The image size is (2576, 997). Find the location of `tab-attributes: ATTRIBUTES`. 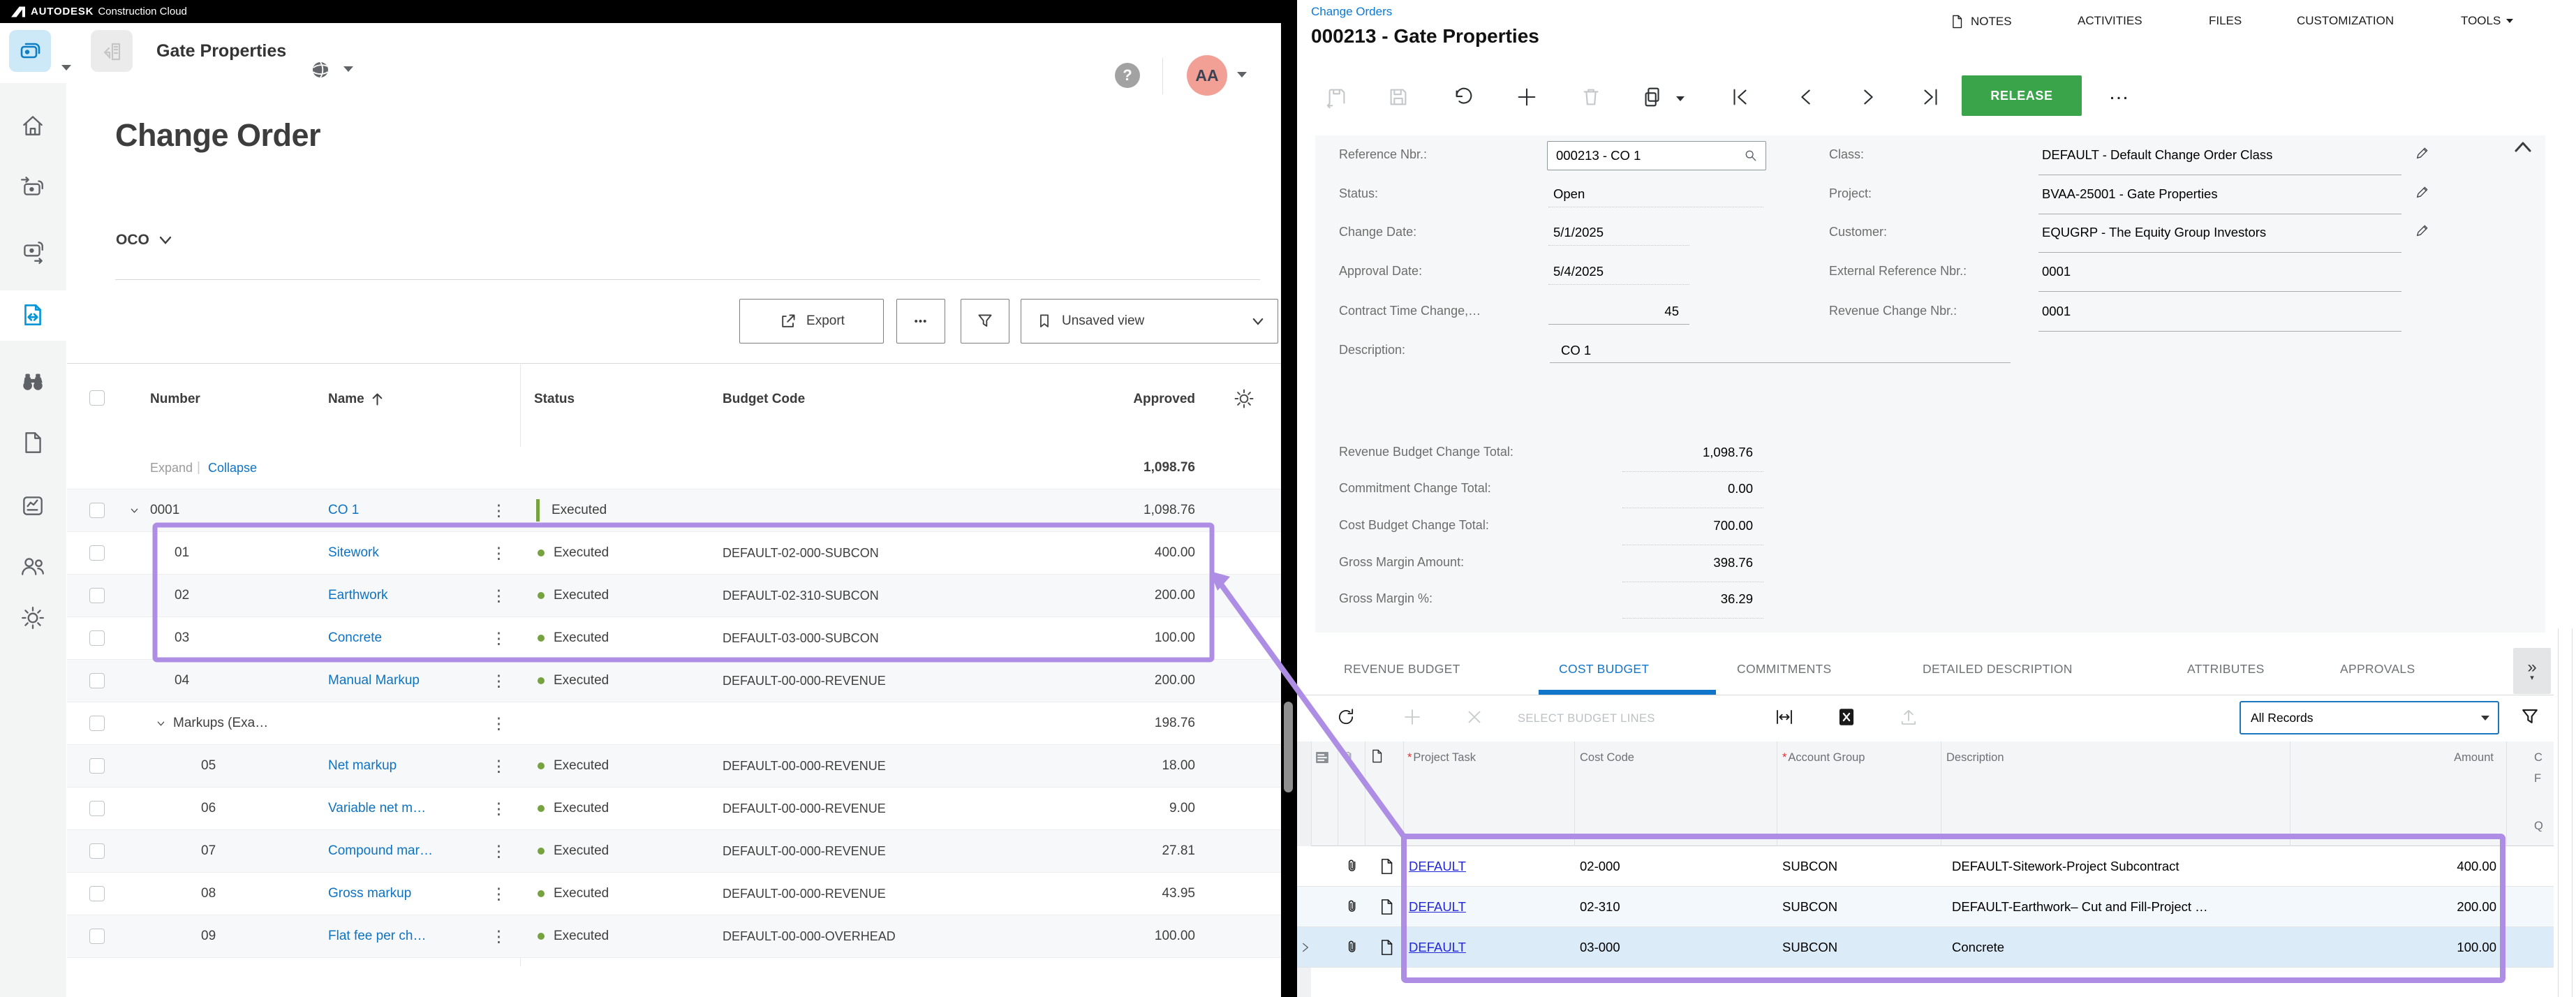

tab-attributes: ATTRIBUTES is located at coordinates (2226, 669).